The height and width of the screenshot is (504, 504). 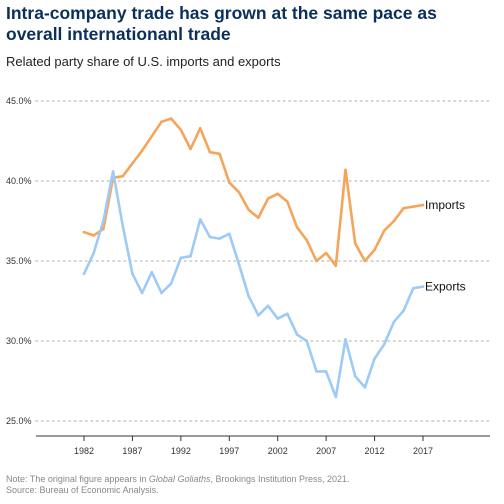 I want to click on source-text: Source: Bureau of Economic Analysis., so click(x=82, y=490).